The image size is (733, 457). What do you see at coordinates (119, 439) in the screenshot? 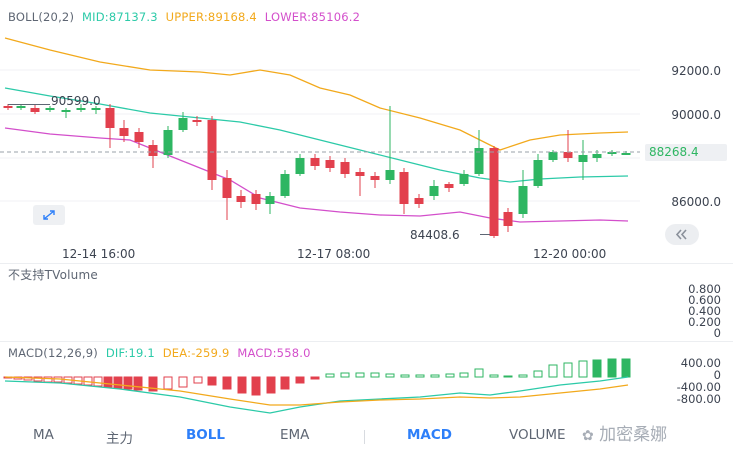
I see `tab-main-force: 主力` at bounding box center [119, 439].